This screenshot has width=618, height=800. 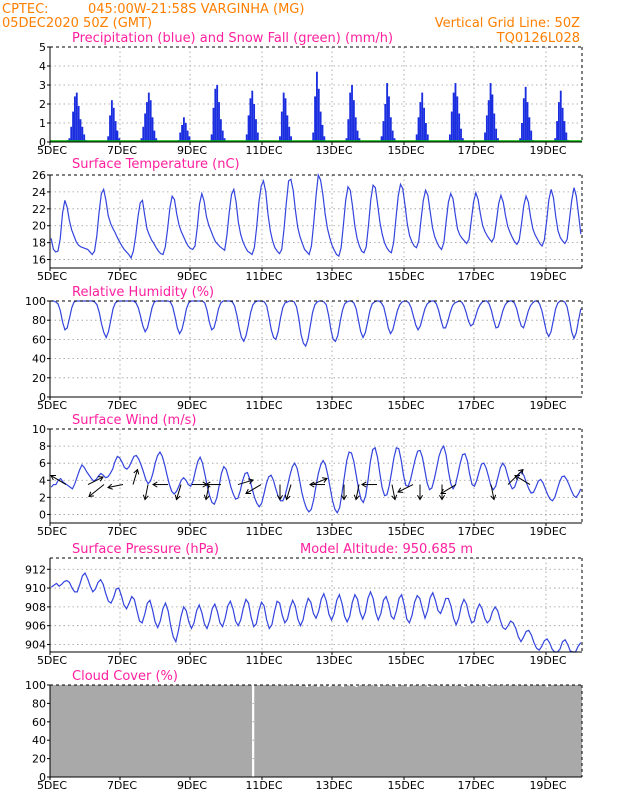 What do you see at coordinates (42, 446) in the screenshot?
I see `y-tick-label: 8` at bounding box center [42, 446].